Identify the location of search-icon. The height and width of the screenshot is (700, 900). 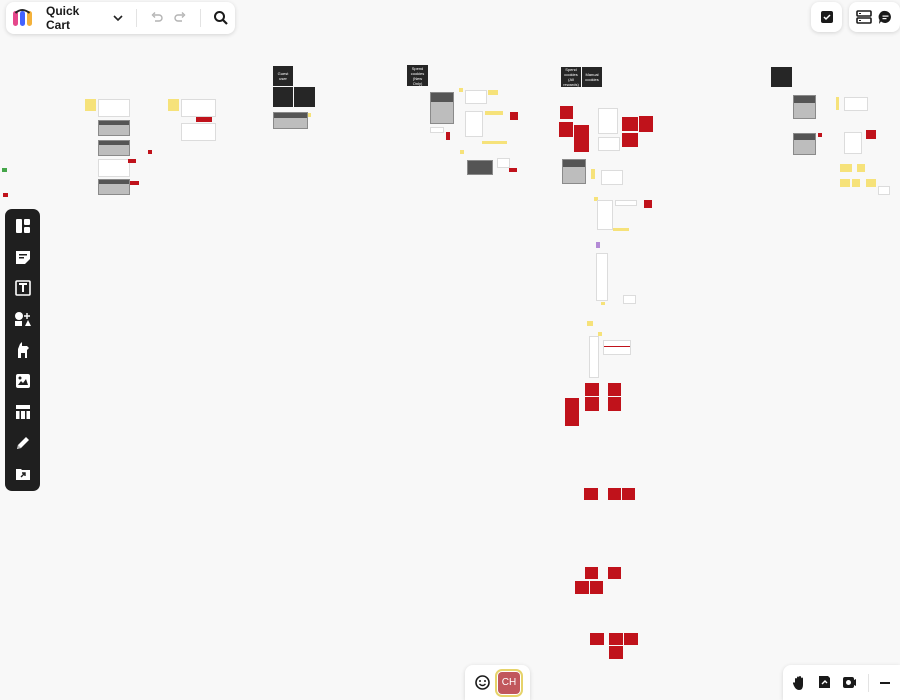
(221, 18).